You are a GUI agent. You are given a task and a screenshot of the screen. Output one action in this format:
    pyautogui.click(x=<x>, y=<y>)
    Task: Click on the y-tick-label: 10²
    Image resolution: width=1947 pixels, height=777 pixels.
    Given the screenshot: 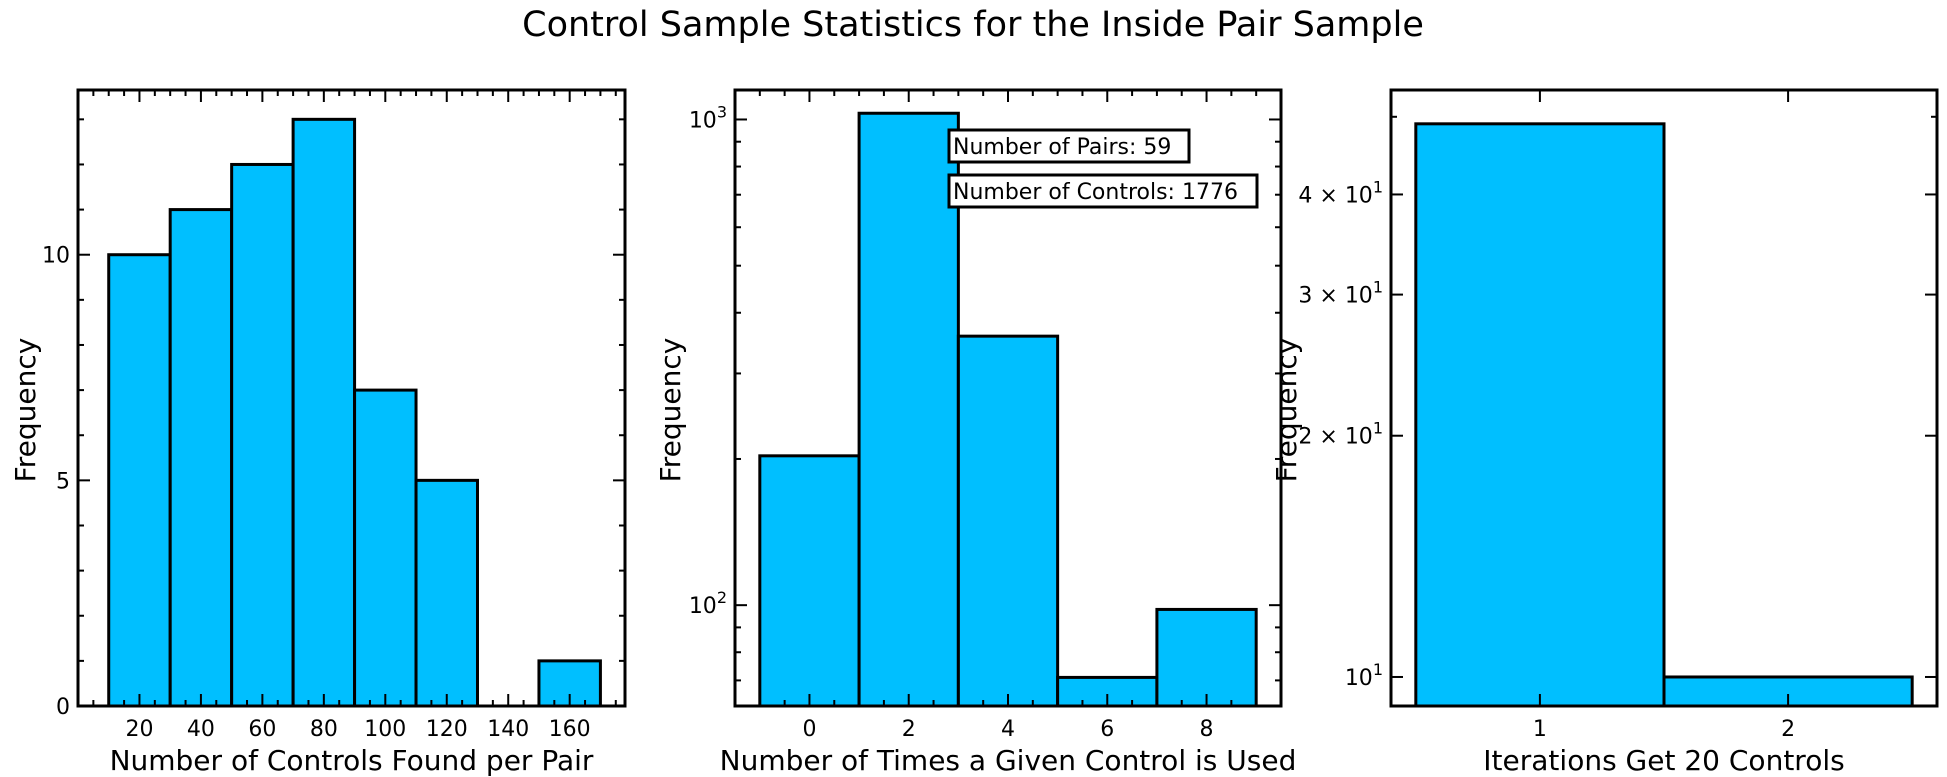 What is the action you would take?
    pyautogui.click(x=708, y=603)
    